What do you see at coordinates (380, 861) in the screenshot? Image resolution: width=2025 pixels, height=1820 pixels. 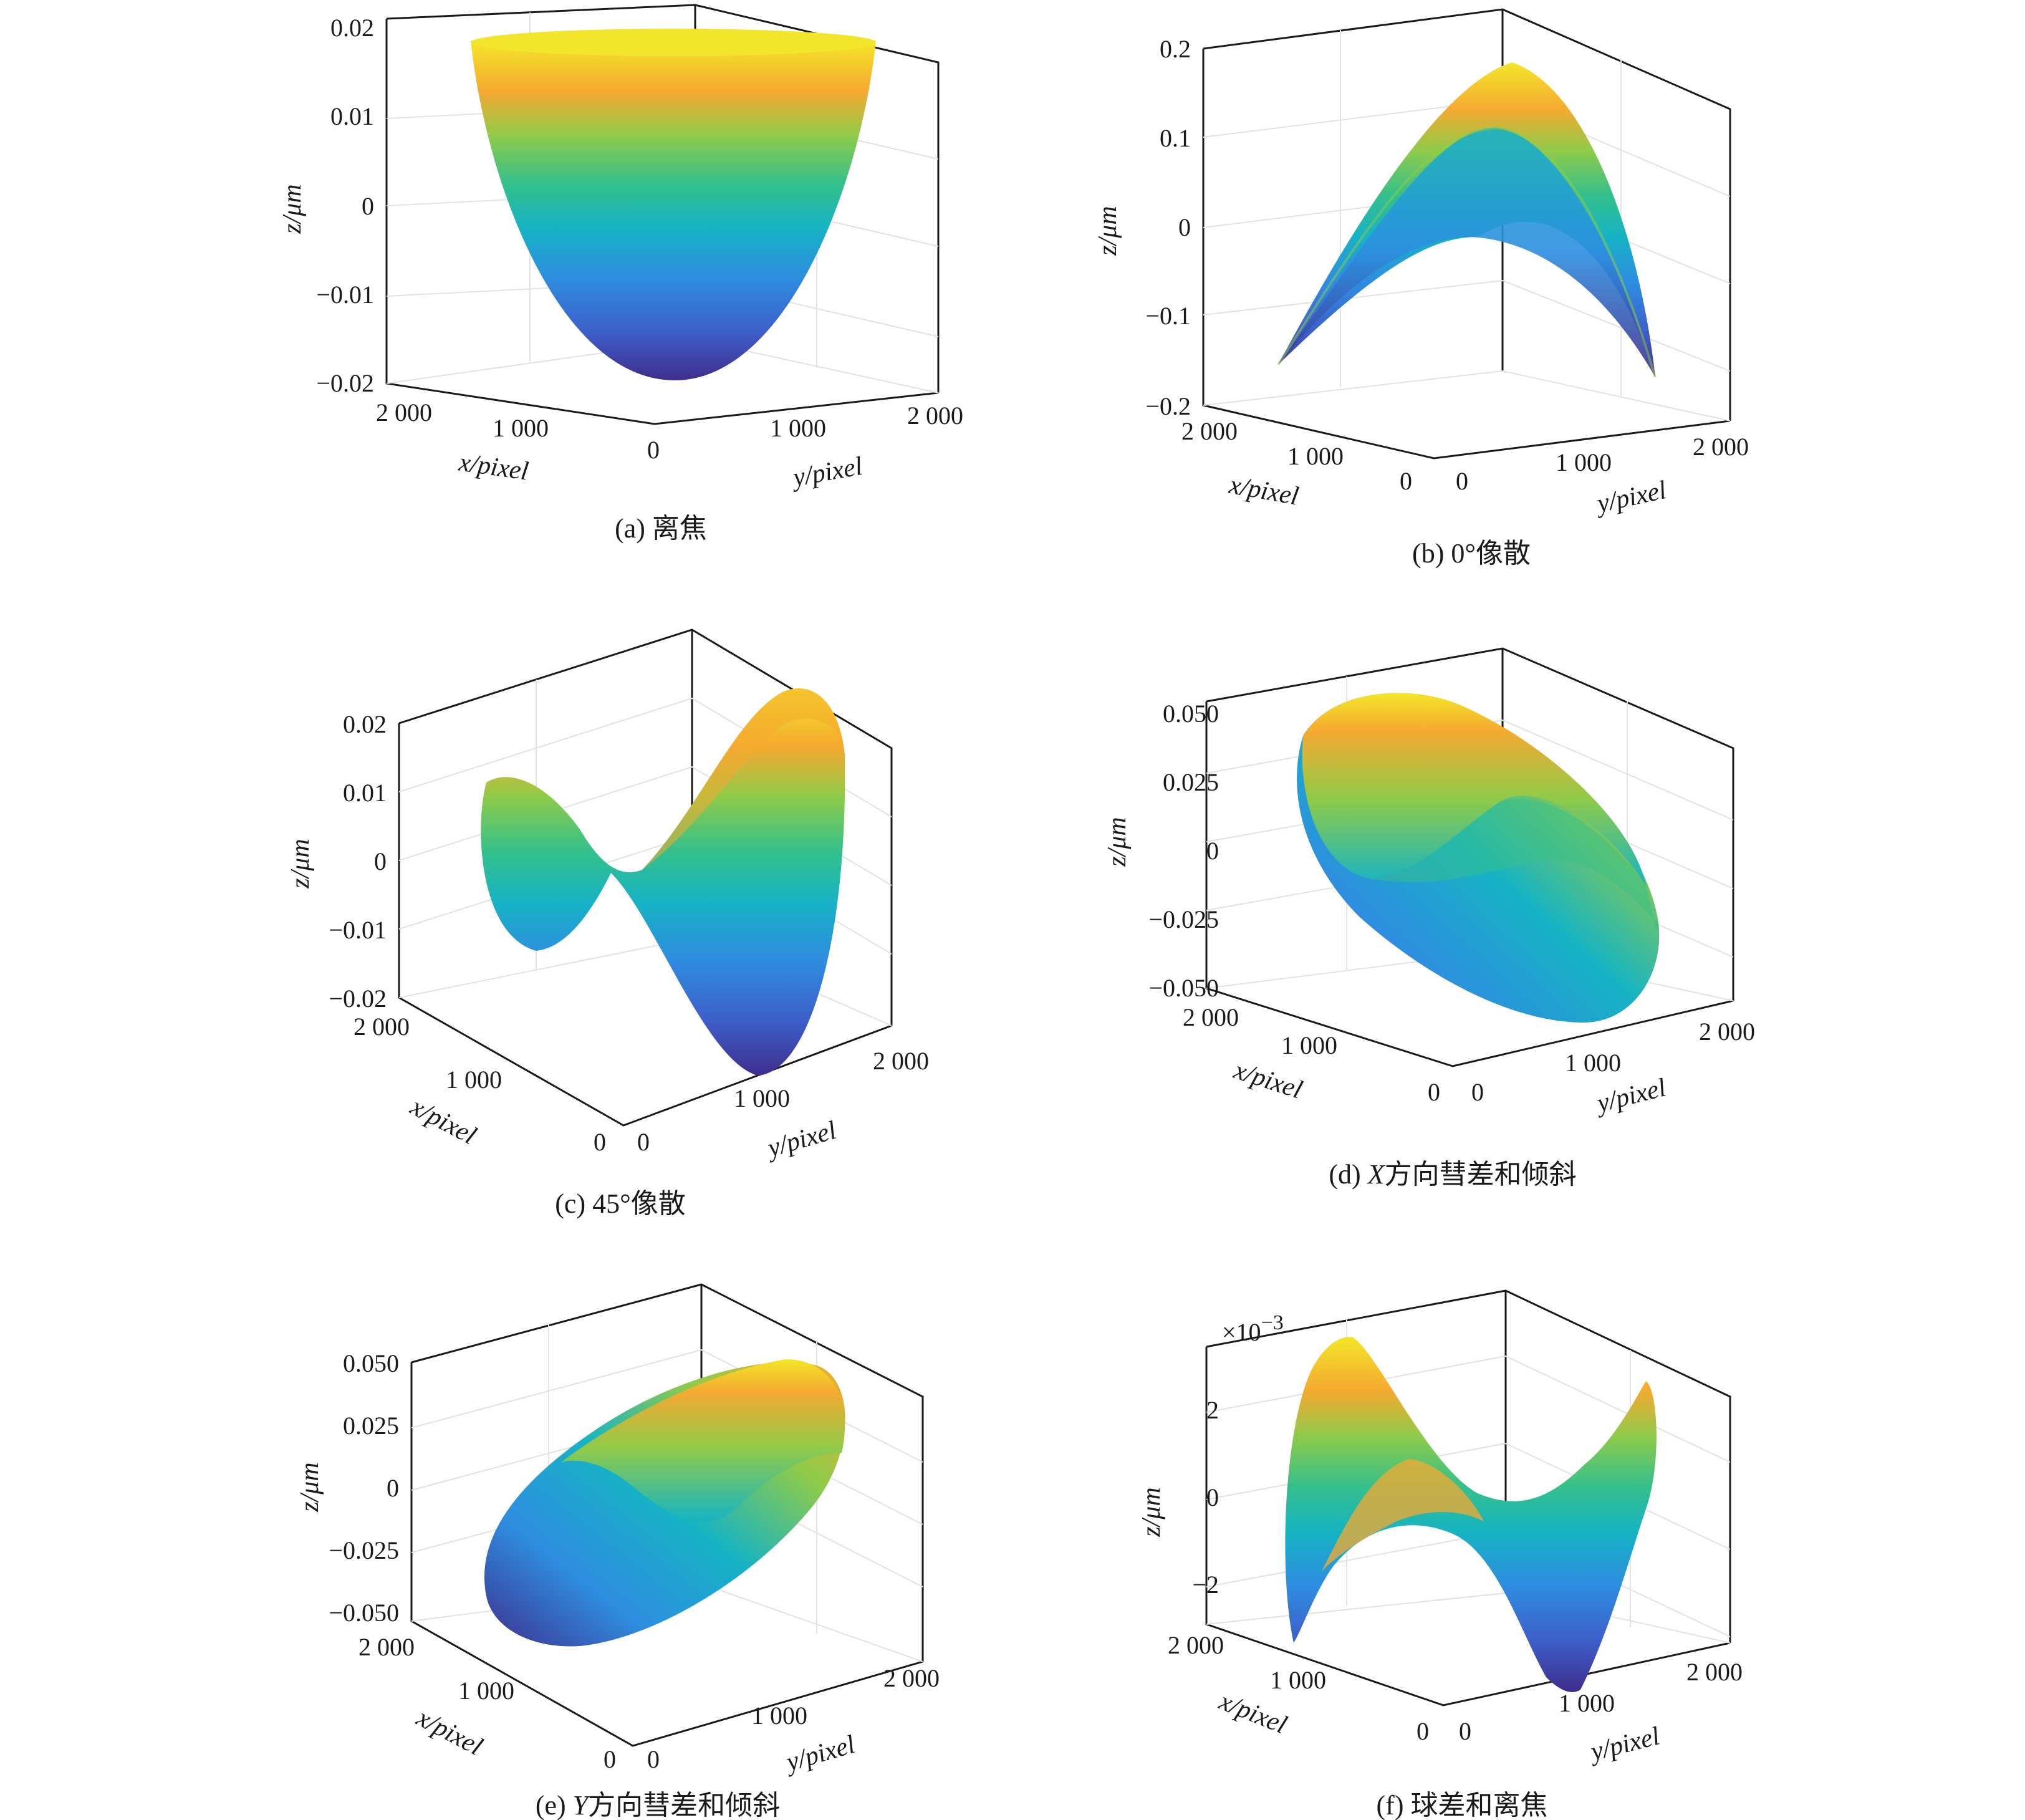 I see `panel-c-ztick-2: 0` at bounding box center [380, 861].